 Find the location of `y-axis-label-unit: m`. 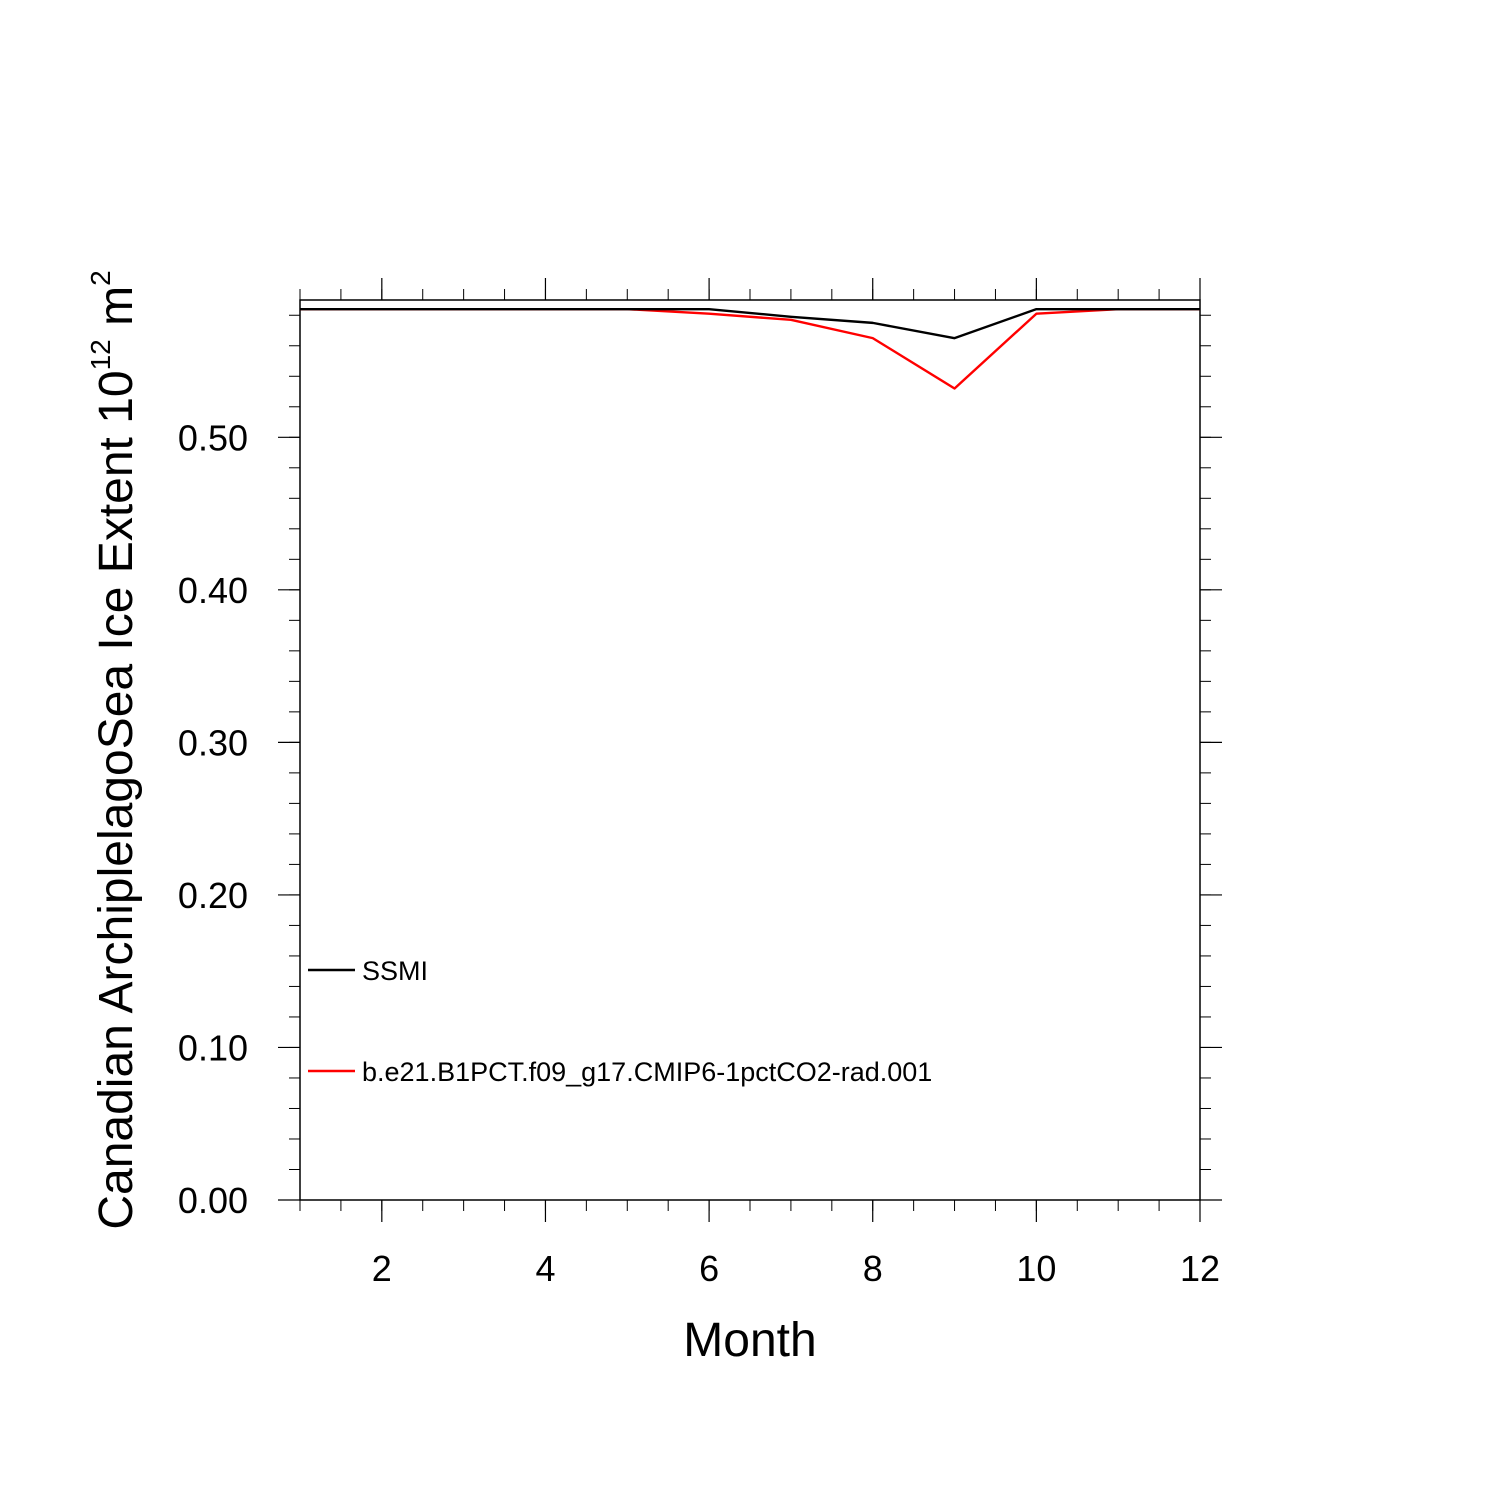

y-axis-label-unit: m is located at coordinates (116, 312).